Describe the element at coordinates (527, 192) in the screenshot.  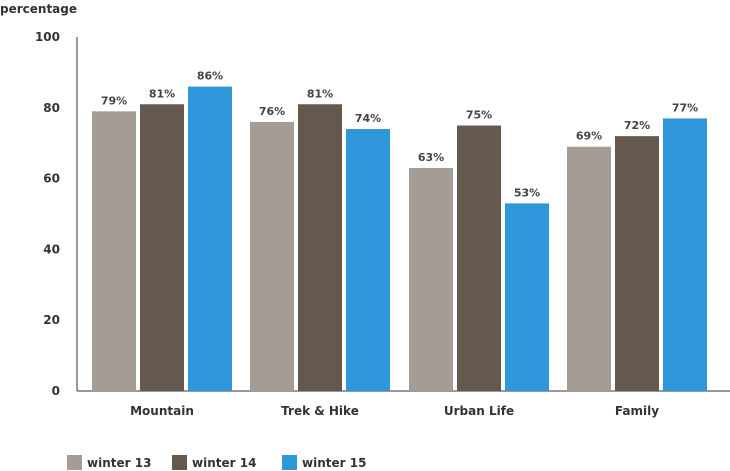
I see `data-label: 53%` at that location.